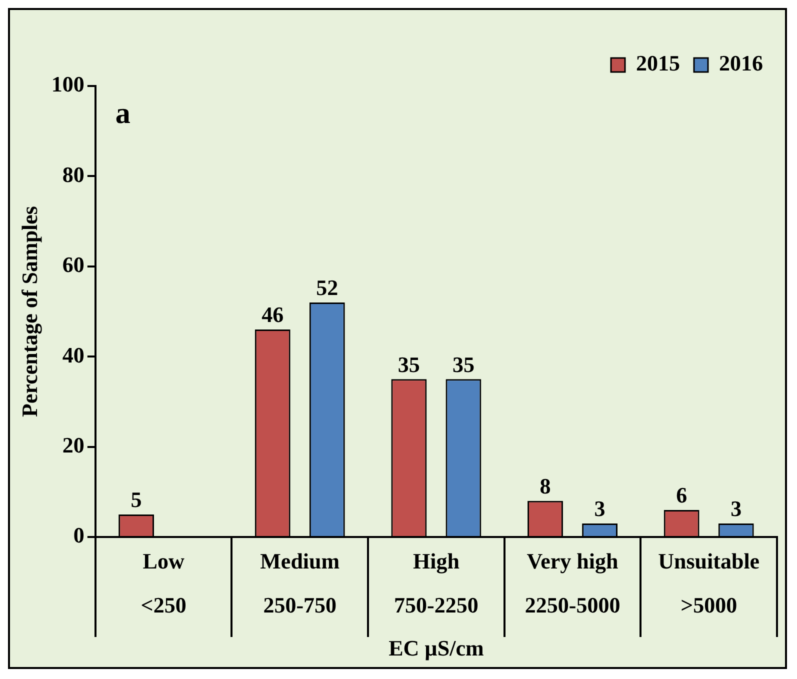 Image resolution: width=797 pixels, height=679 pixels. I want to click on legend-label: 2016, so click(741, 63).